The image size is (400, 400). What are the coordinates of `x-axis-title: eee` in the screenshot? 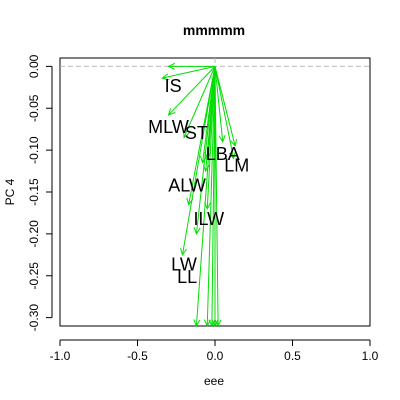 It's located at (214, 381).